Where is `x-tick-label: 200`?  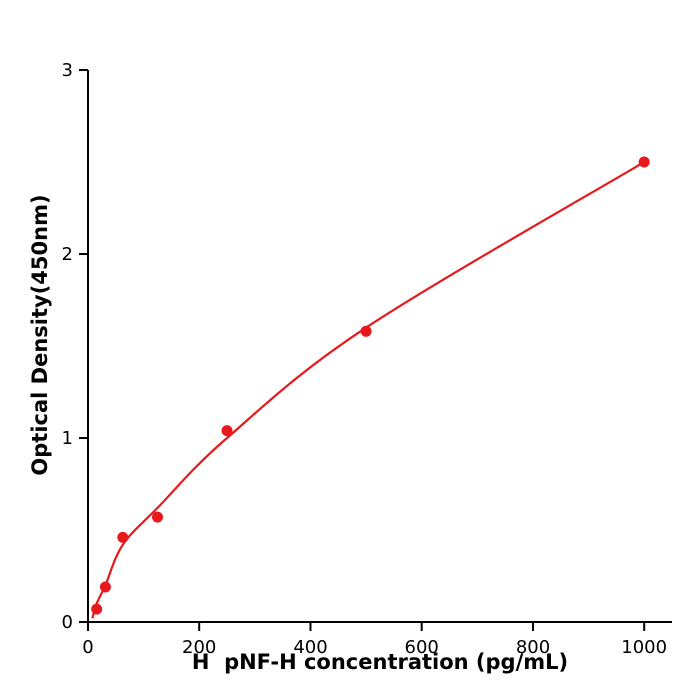
x-tick-label: 200 is located at coordinates (199, 647).